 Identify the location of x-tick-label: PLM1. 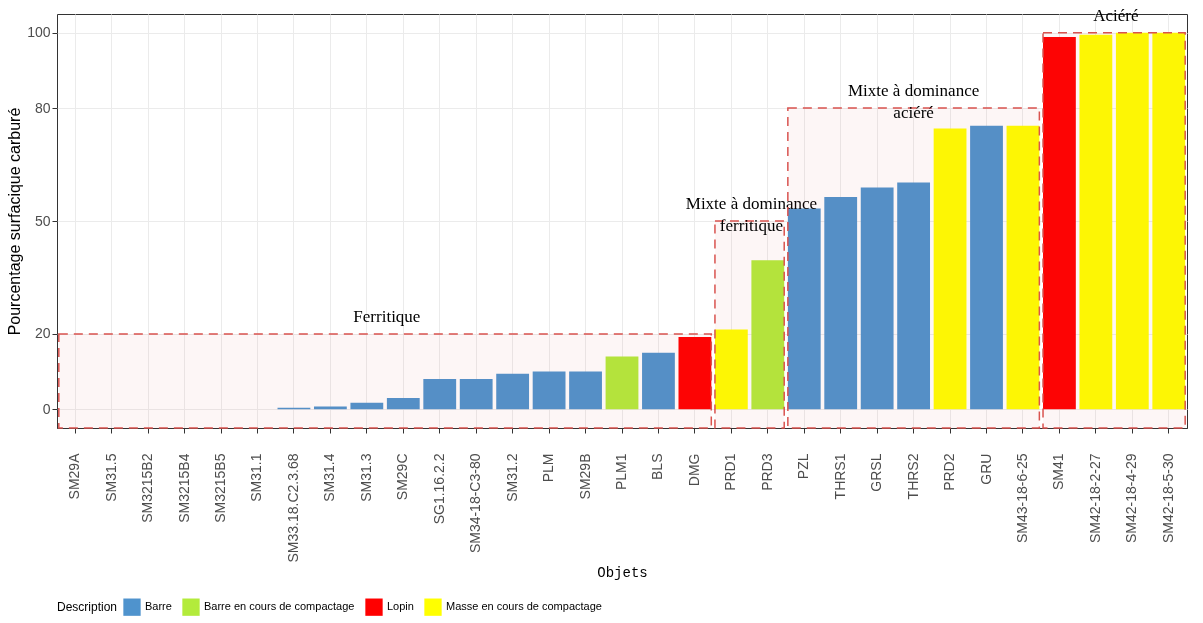
(621, 472).